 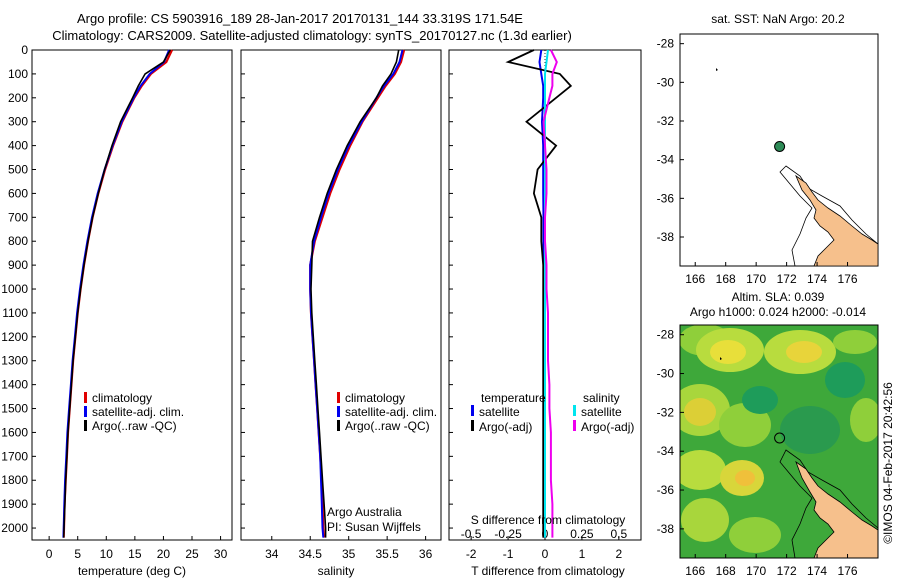 I want to click on temperature-tick-label: 5, so click(x=77, y=554).